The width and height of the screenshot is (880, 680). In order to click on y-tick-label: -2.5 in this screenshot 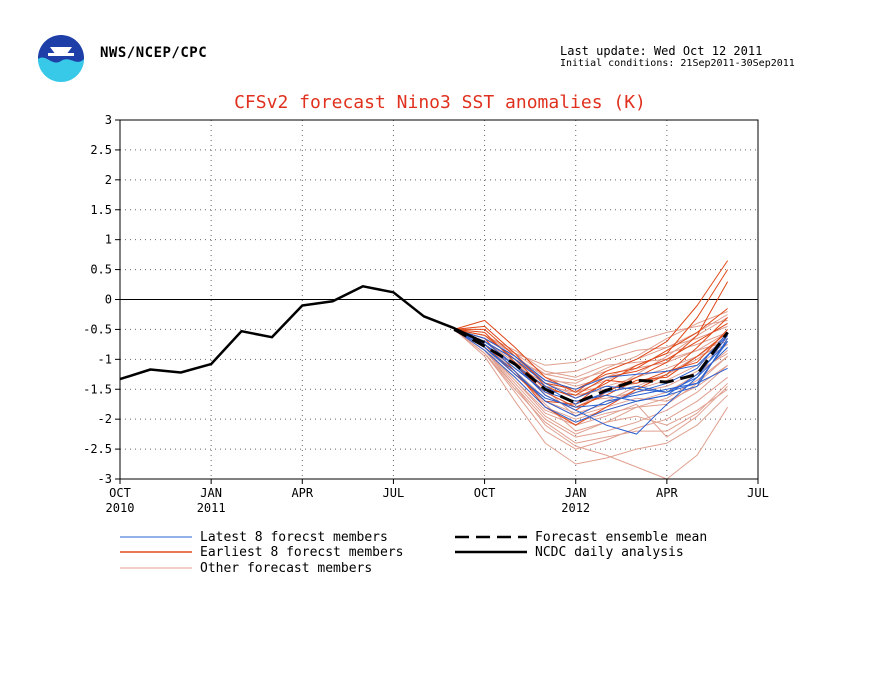, I will do `click(97, 449)`.